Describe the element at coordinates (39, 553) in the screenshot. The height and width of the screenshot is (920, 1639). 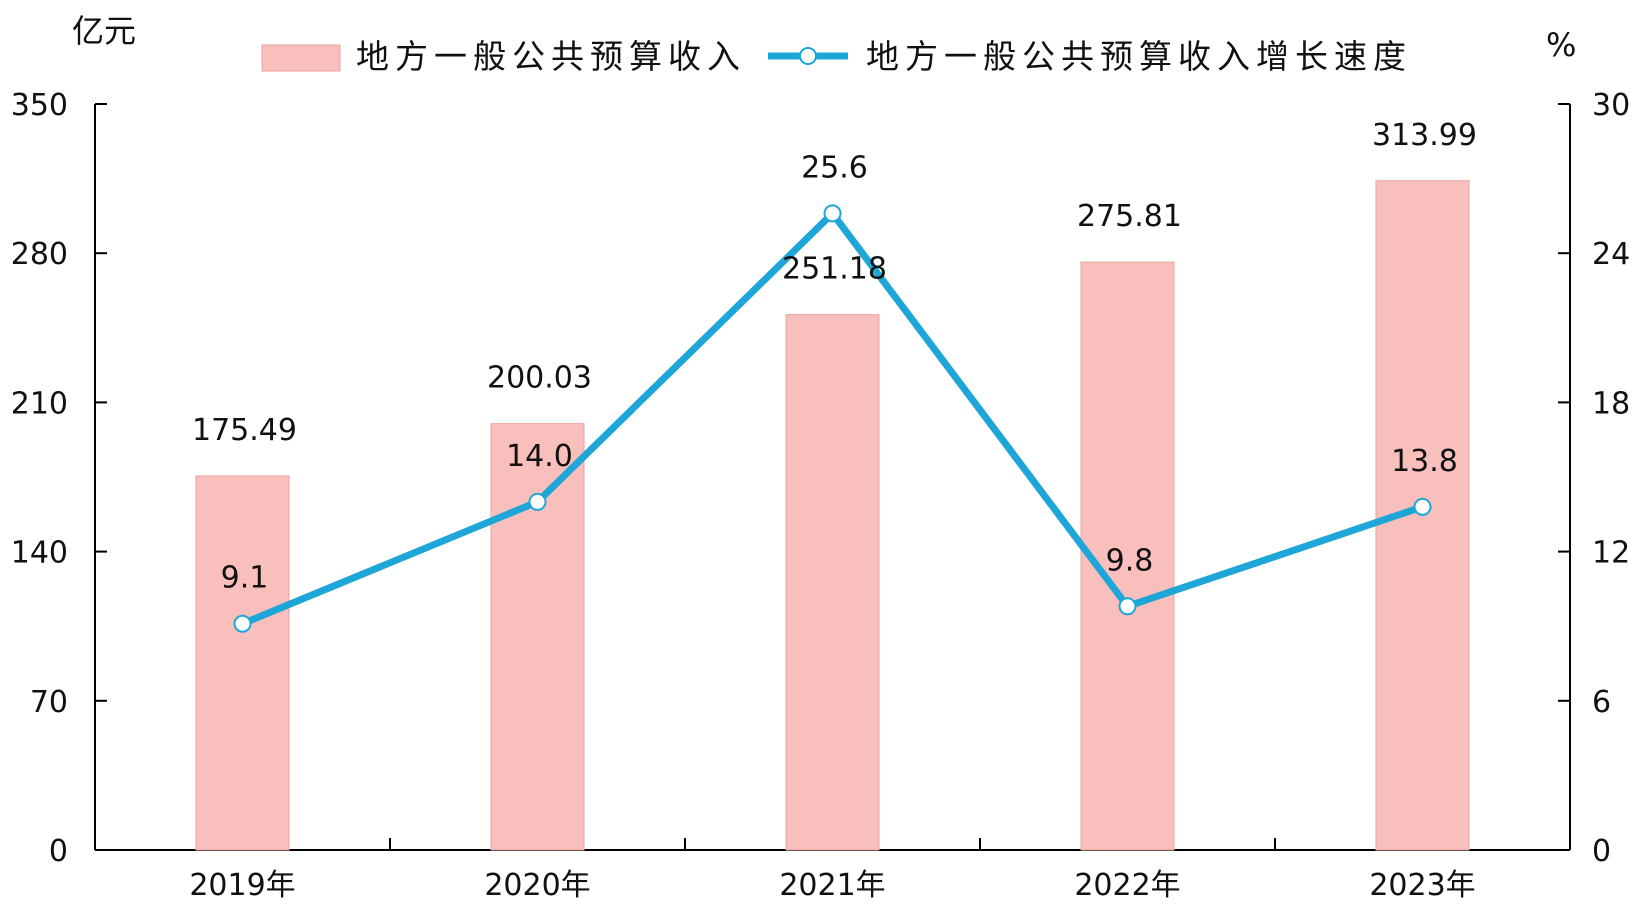
I see `left-tick-label: 140` at that location.